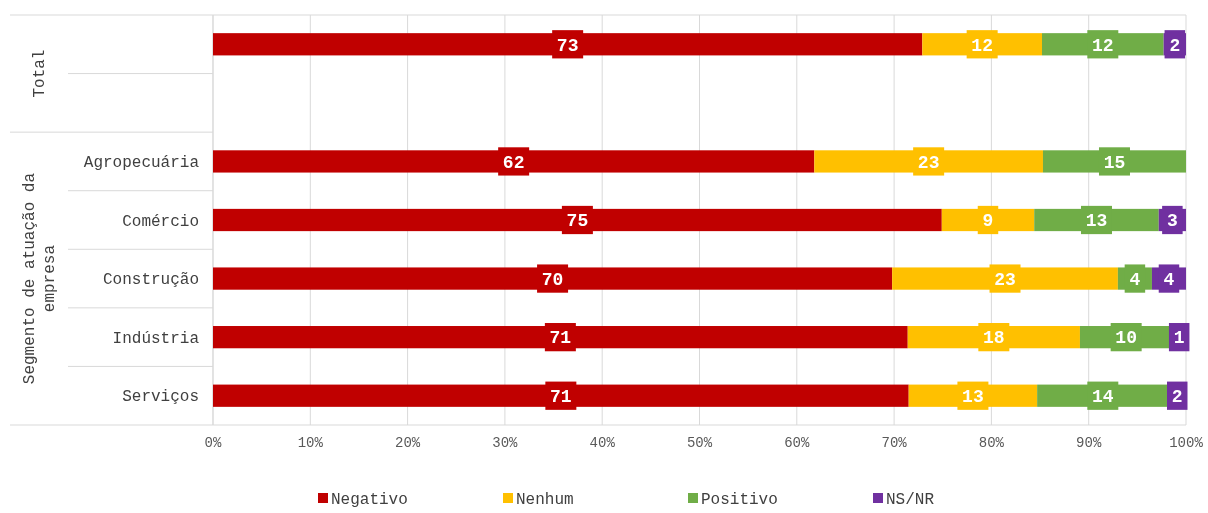 This screenshot has height=513, width=1208. I want to click on x-tick-label: 0%, so click(213, 443).